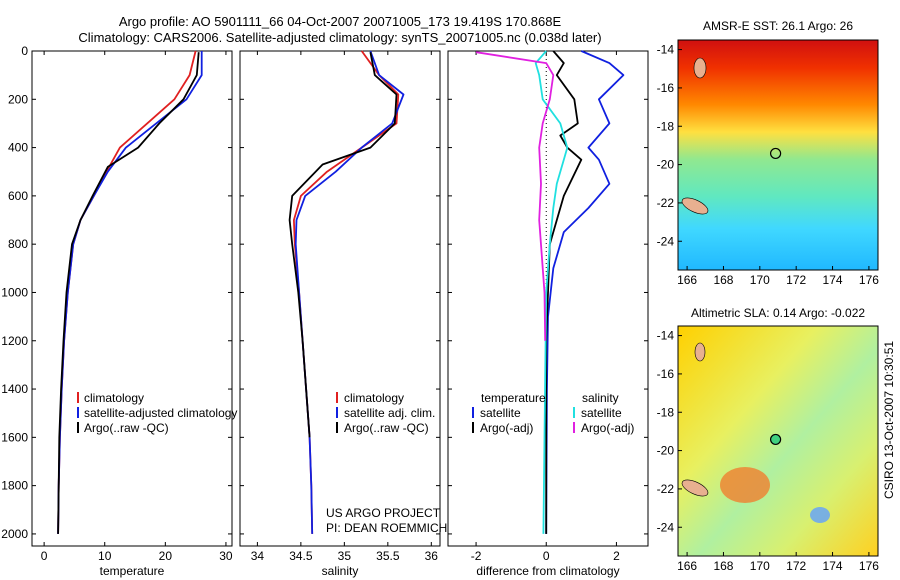 The height and width of the screenshot is (580, 900). I want to click on legend-label-climatology: climatology, so click(374, 398).